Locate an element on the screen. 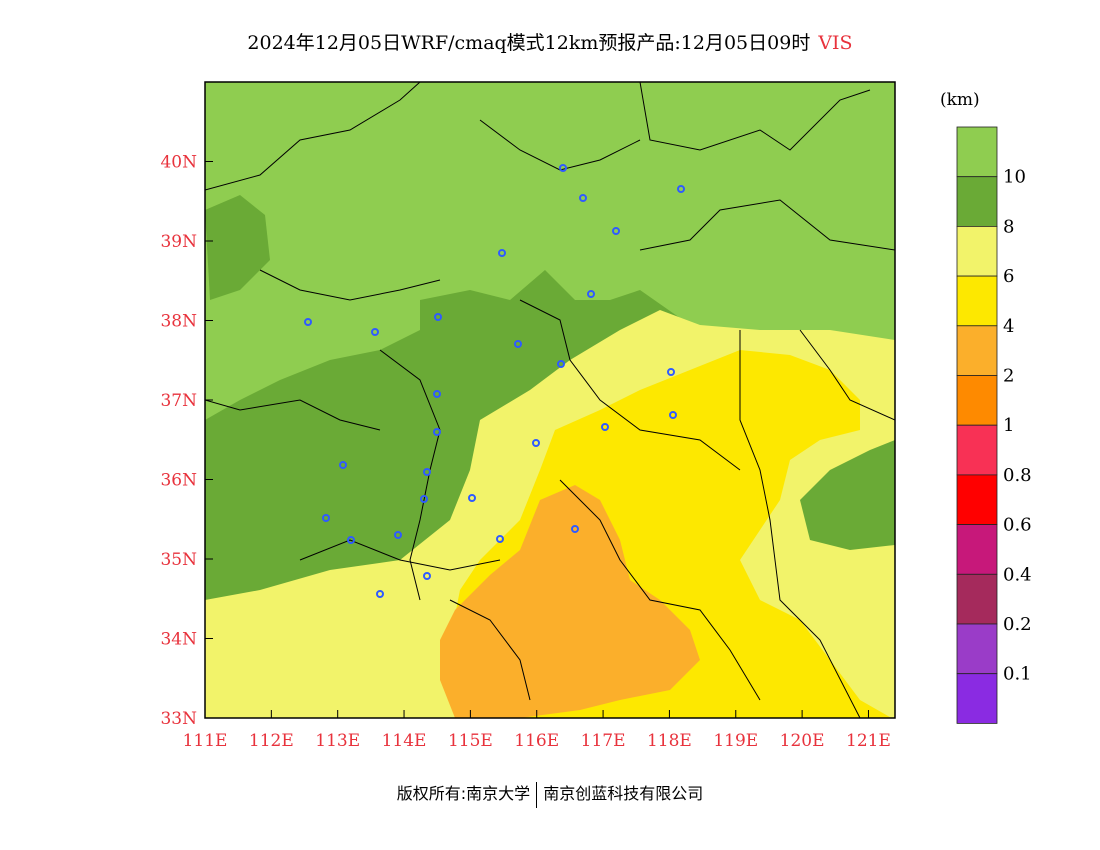 The height and width of the screenshot is (850, 1100). lon-label: 118E is located at coordinates (669, 741).